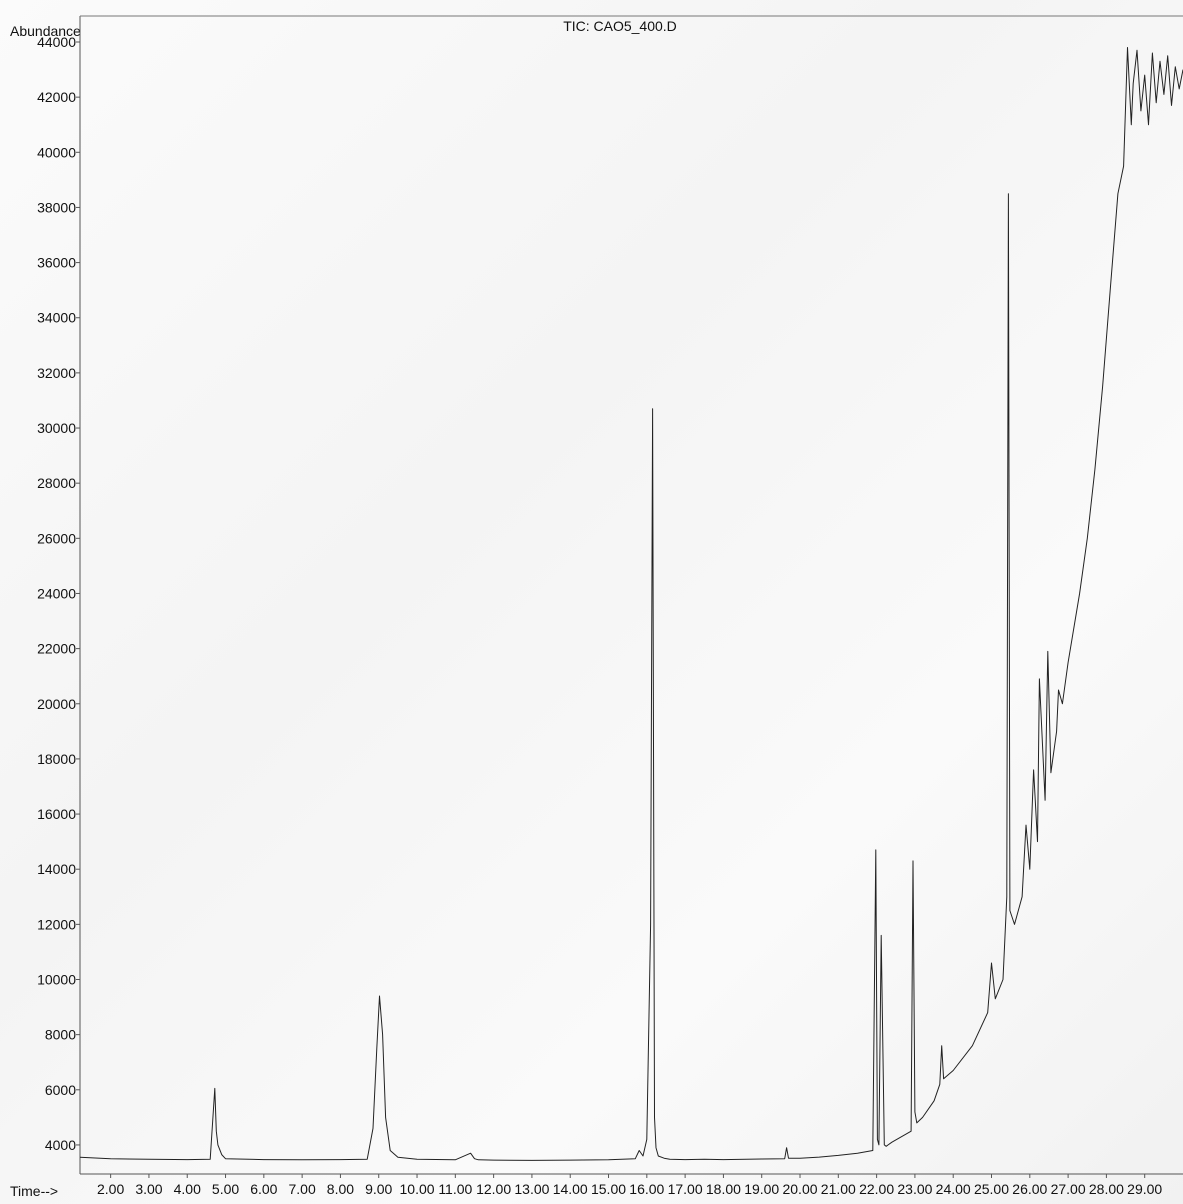  What do you see at coordinates (378, 1189) in the screenshot?
I see `x-tick-label: 9.00` at bounding box center [378, 1189].